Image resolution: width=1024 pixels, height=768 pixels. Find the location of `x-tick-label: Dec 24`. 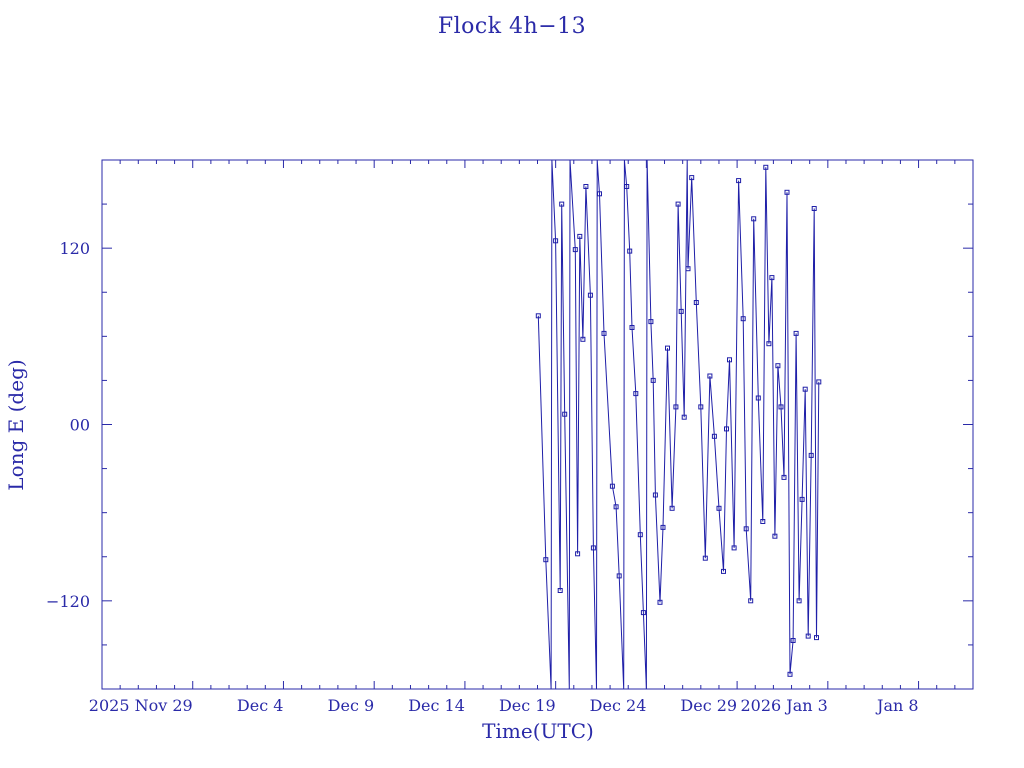

x-tick-label: Dec 24 is located at coordinates (618, 705).